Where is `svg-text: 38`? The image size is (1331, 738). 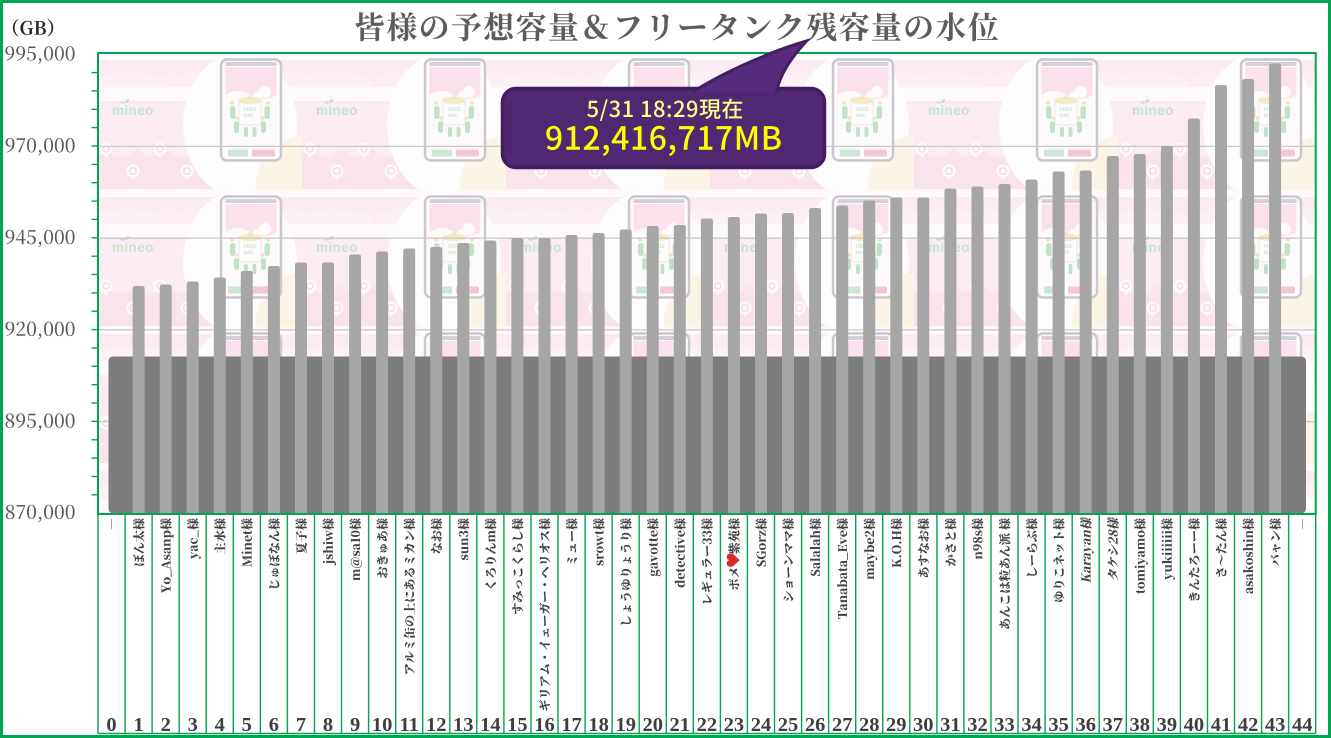
svg-text: 38 is located at coordinates (1140, 725).